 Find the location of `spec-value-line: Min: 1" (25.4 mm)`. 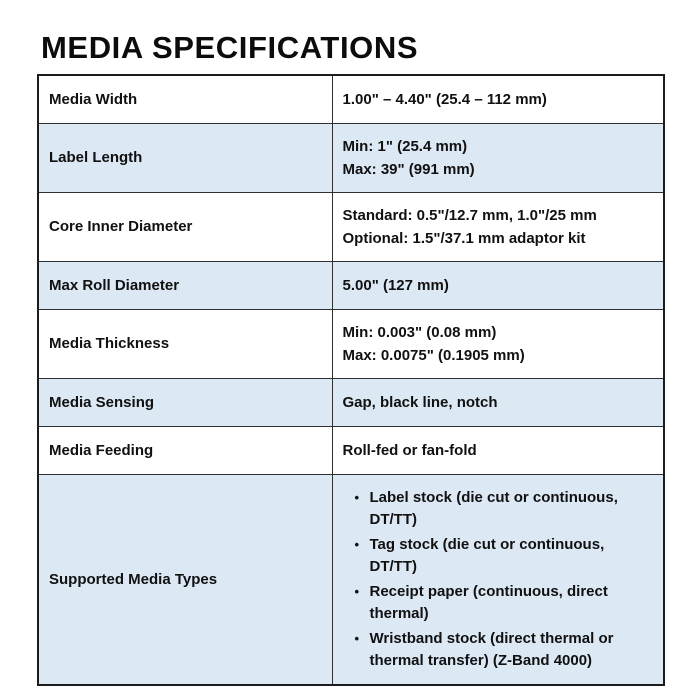

spec-value-line: Min: 1" (25.4 mm) is located at coordinates (405, 146).